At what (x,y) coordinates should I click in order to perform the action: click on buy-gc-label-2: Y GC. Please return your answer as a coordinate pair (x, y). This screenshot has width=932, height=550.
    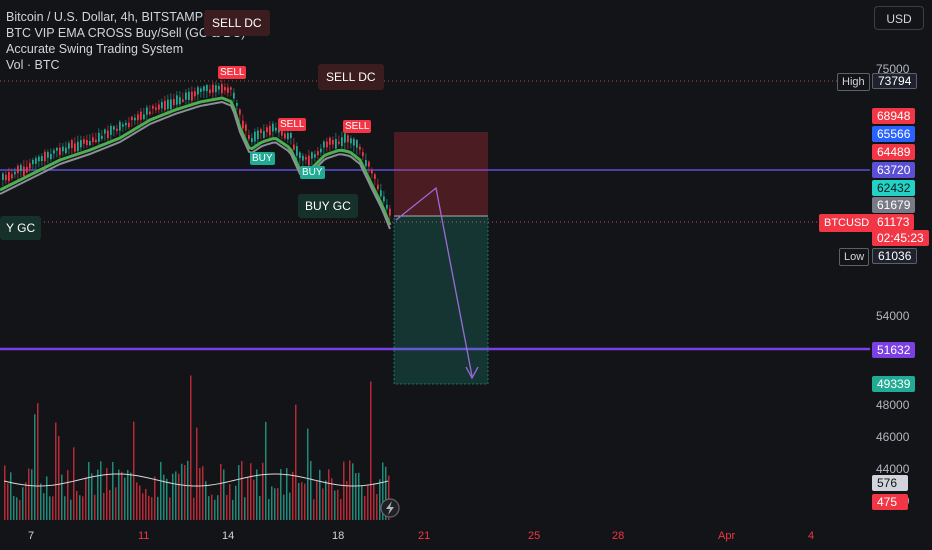
    Looking at the image, I should click on (21, 228).